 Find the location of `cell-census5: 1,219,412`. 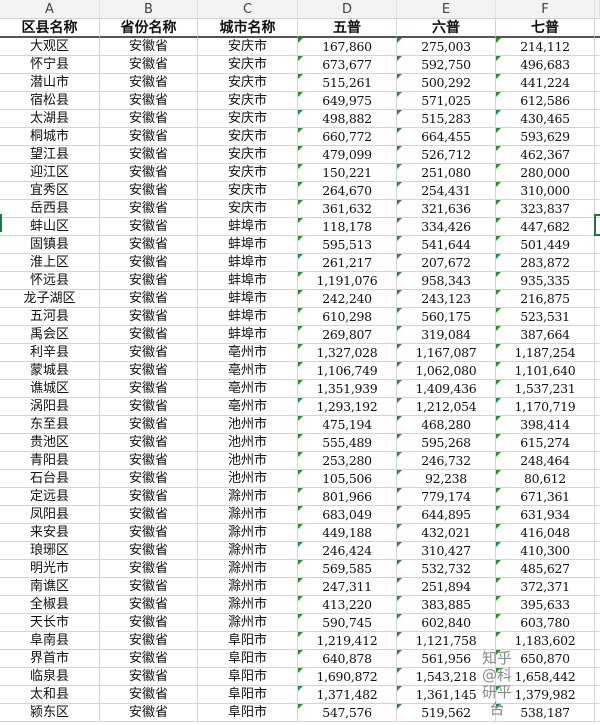

cell-census5: 1,219,412 is located at coordinates (347, 641).